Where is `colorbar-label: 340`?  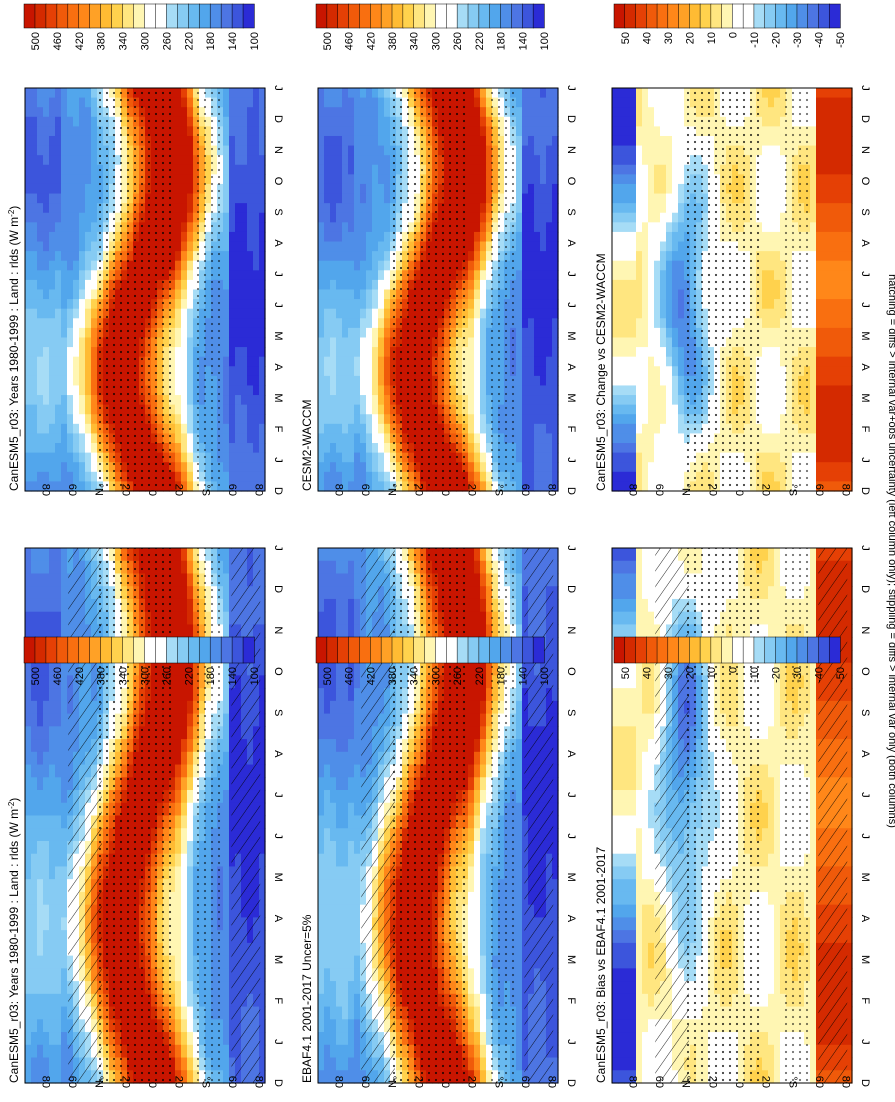
colorbar-label: 340 is located at coordinates (124, 41).